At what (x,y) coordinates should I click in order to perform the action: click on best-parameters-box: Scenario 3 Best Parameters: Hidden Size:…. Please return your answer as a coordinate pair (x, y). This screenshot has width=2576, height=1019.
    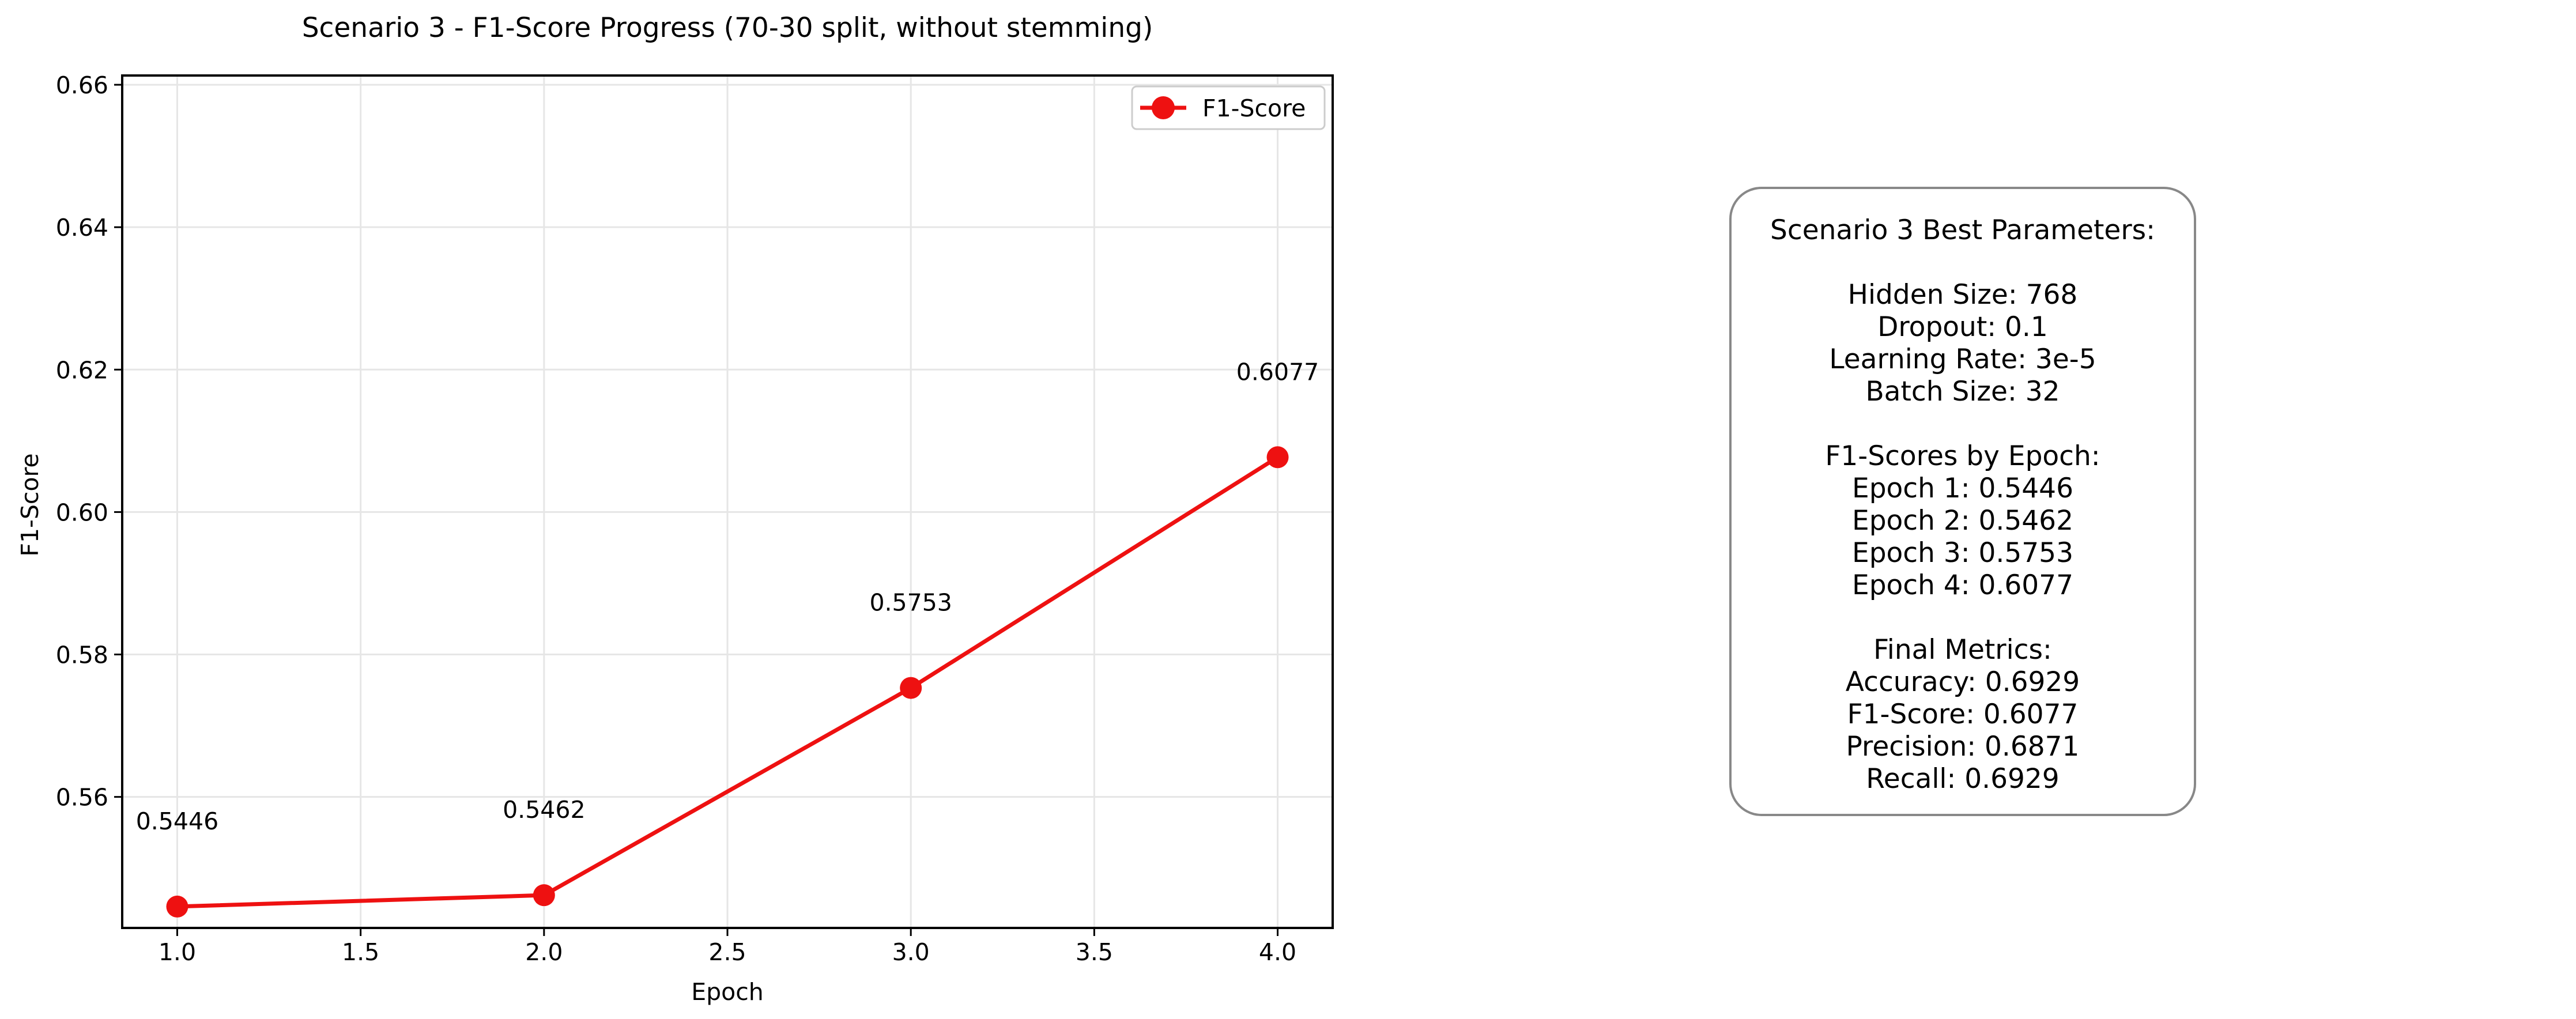
    Looking at the image, I should click on (1962, 501).